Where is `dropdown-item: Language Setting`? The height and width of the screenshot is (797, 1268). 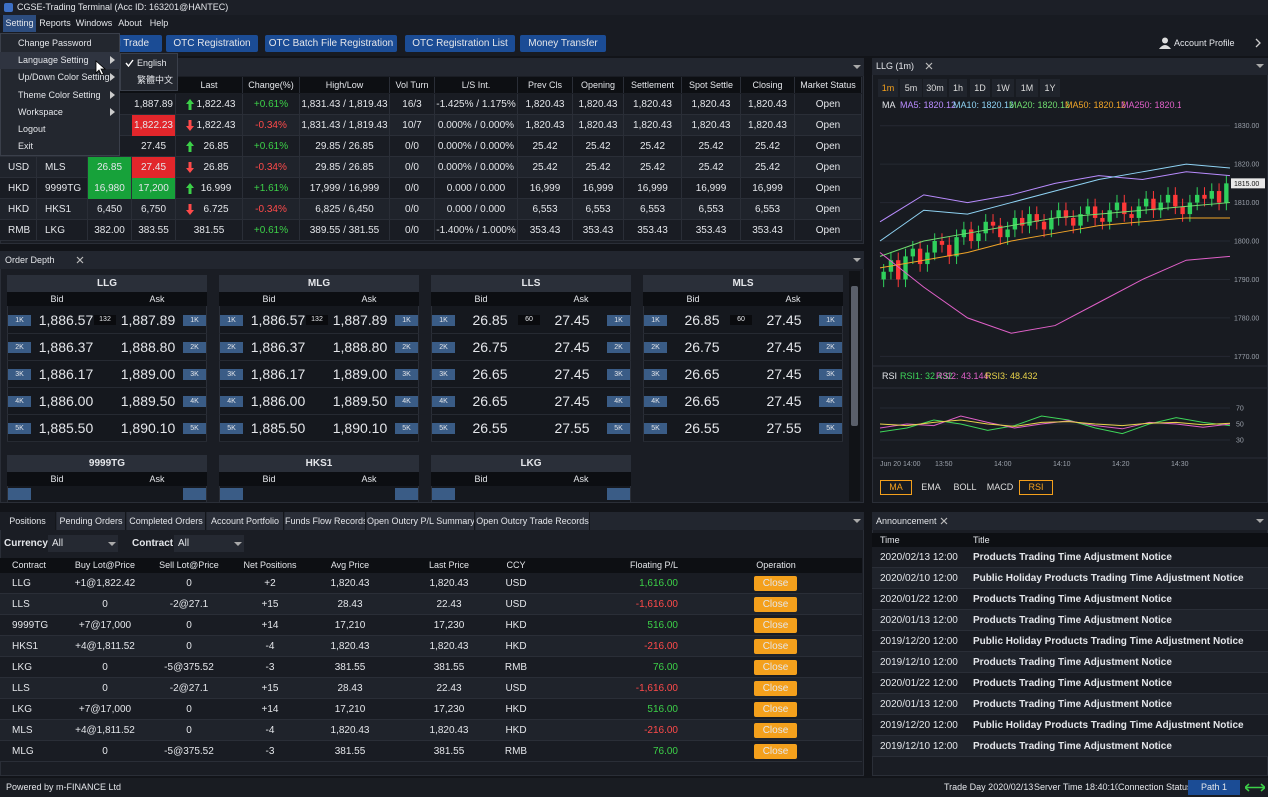 dropdown-item: Language Setting is located at coordinates (60, 61).